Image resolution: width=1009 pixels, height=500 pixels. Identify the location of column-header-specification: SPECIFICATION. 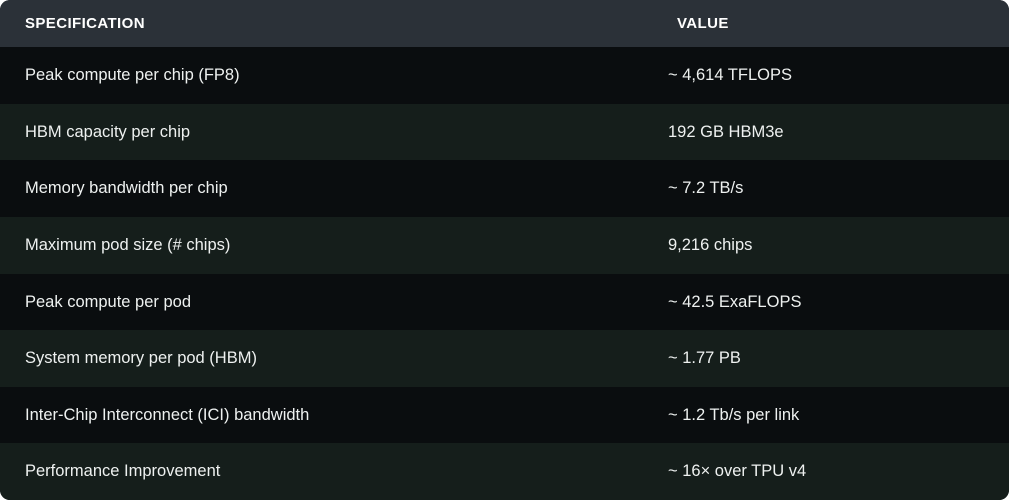
(85, 23).